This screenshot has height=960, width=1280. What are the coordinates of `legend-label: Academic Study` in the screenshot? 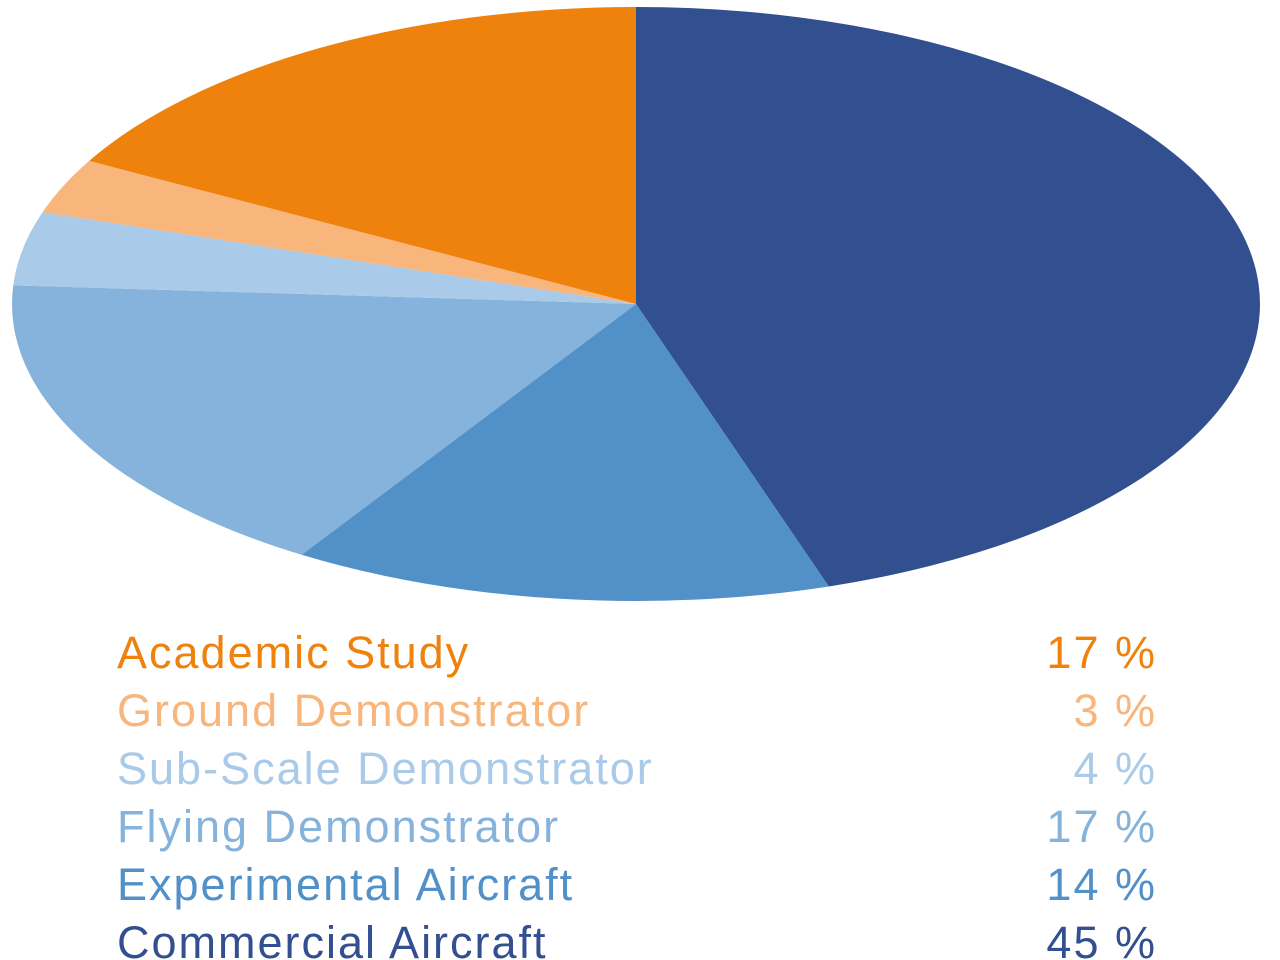 It's located at (294, 652).